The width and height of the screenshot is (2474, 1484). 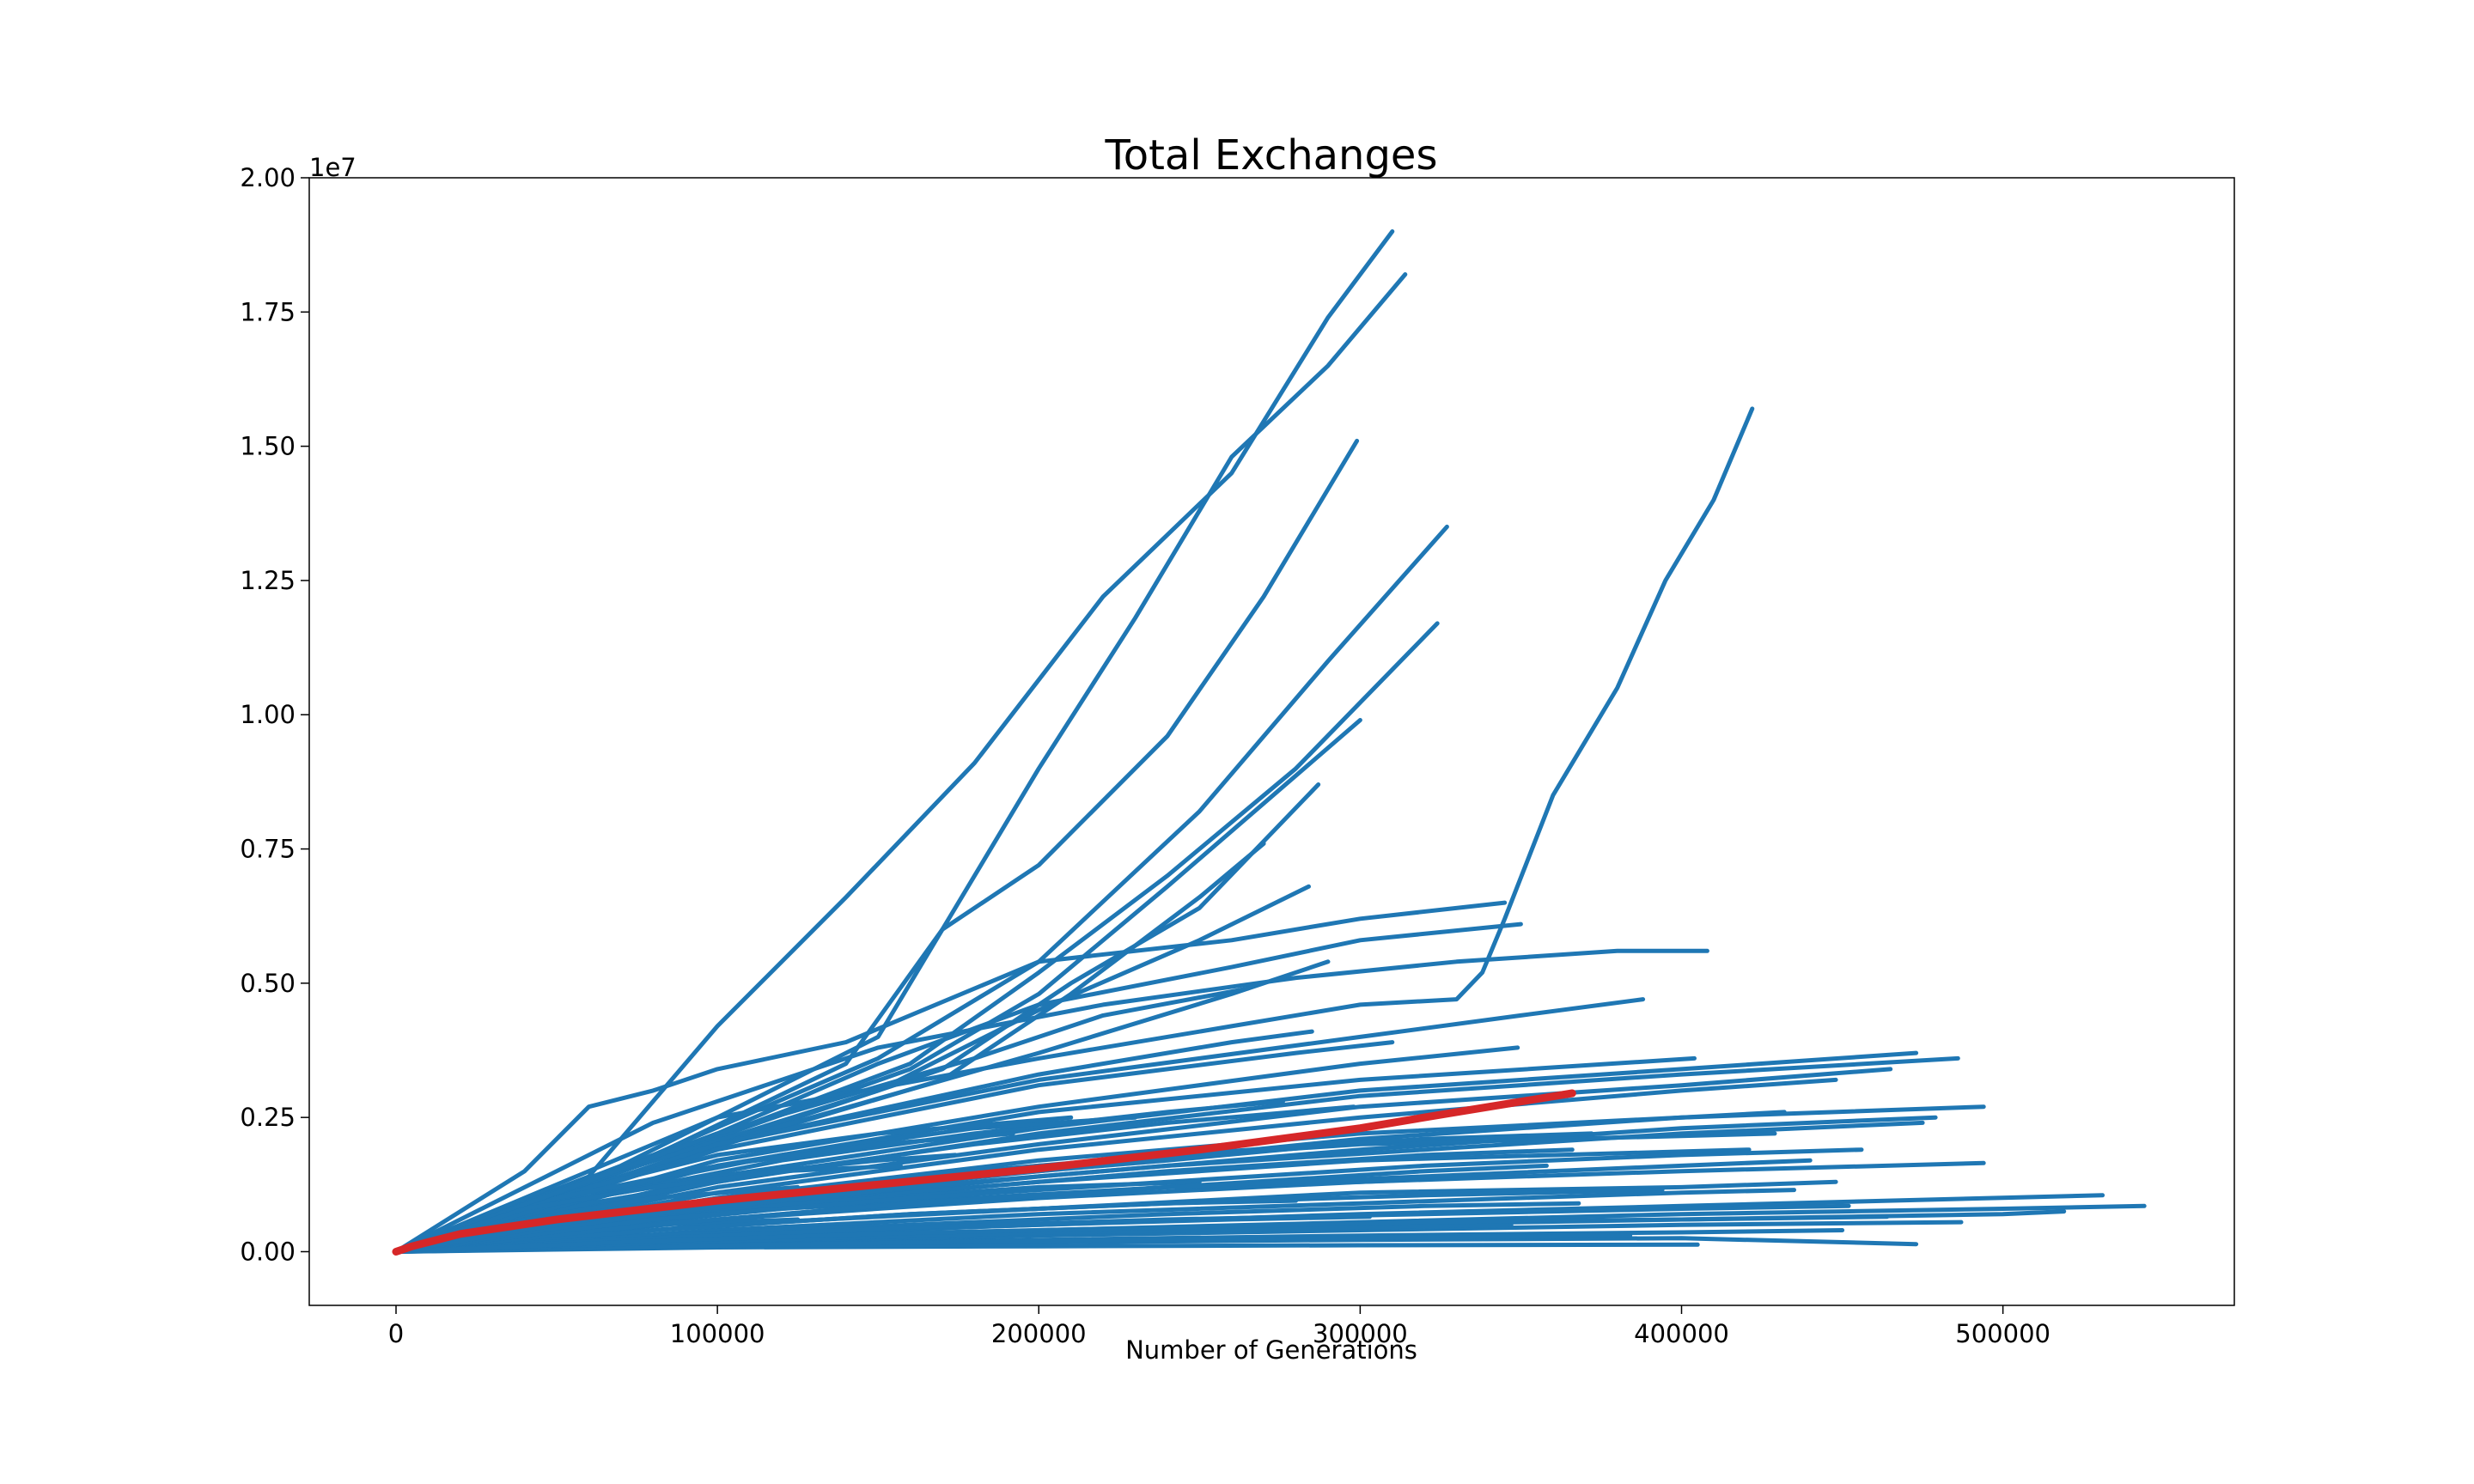 What do you see at coordinates (1271, 155) in the screenshot?
I see `chart-title: Total Exchanges` at bounding box center [1271, 155].